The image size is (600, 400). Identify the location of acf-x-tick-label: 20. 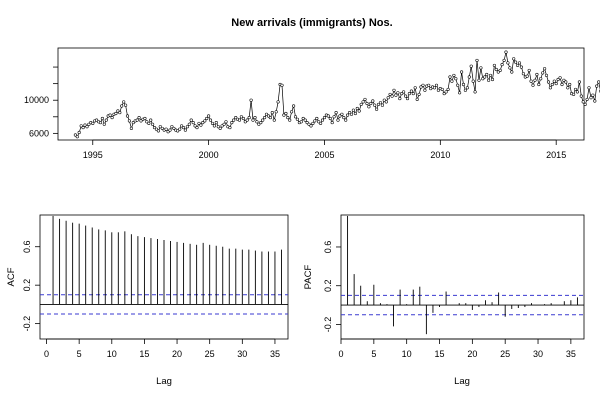
(177, 354).